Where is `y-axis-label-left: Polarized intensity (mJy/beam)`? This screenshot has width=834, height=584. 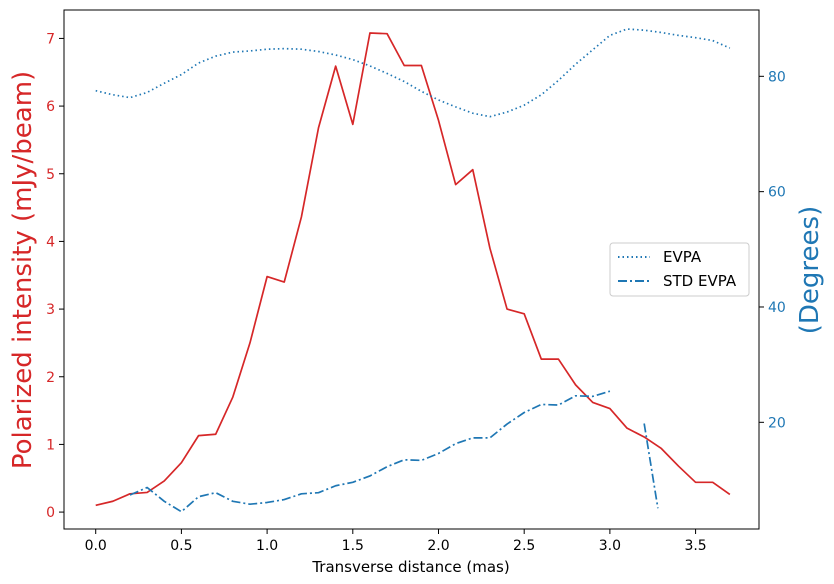
y-axis-label-left: Polarized intensity (mJy/beam) is located at coordinates (23, 270).